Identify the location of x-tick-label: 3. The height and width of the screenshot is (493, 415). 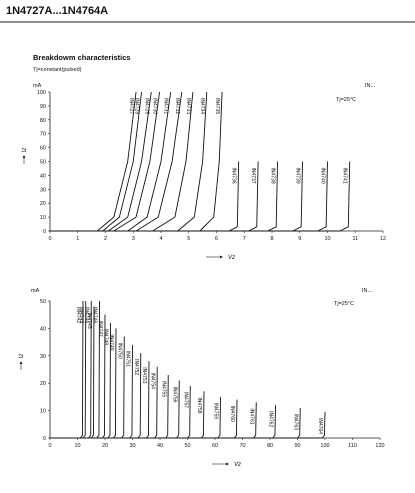
(133, 239).